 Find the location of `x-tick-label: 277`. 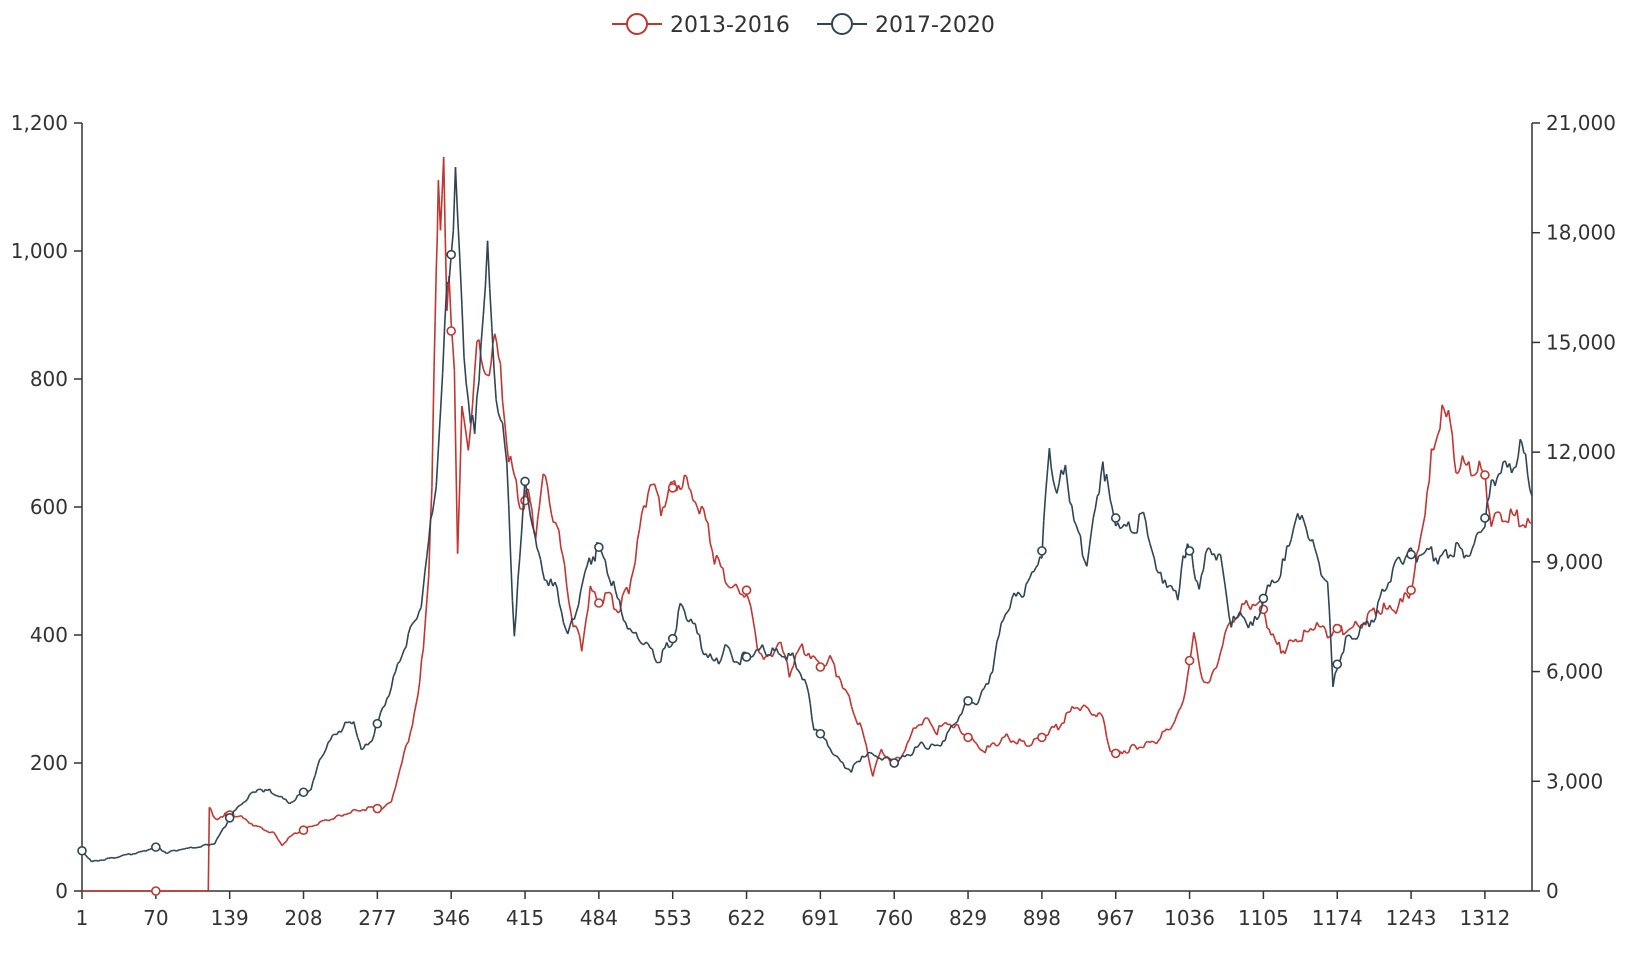

x-tick-label: 277 is located at coordinates (377, 918).